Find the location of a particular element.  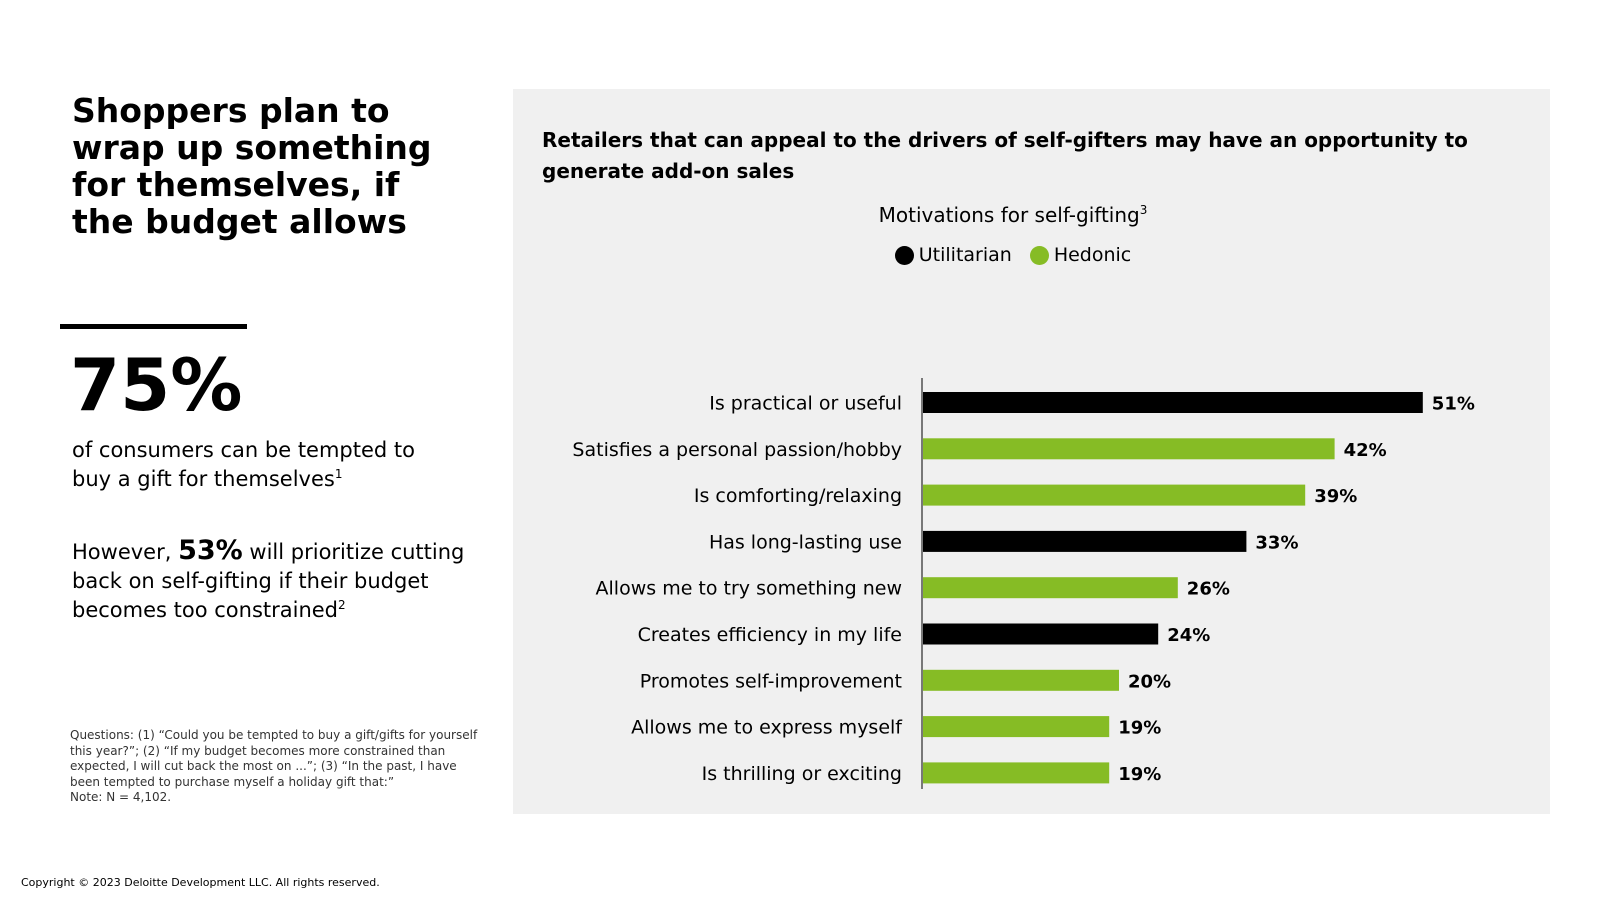

divider-rule is located at coordinates (153, 326).